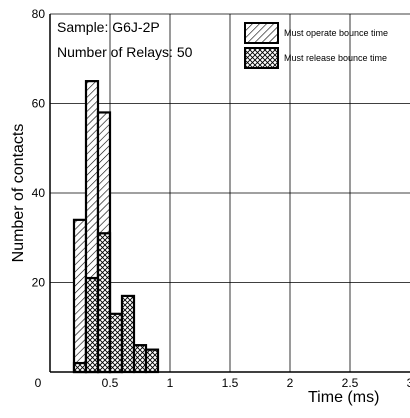 This screenshot has width=410, height=418. I want to click on relays-label: Number of Relays: 50, so click(125, 52).